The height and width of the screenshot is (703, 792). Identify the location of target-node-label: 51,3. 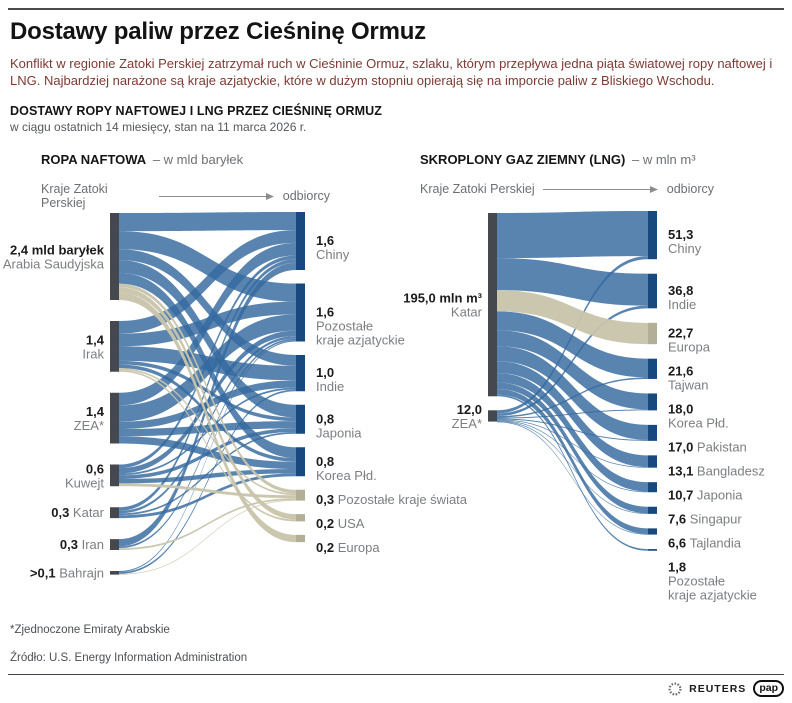
(680, 234).